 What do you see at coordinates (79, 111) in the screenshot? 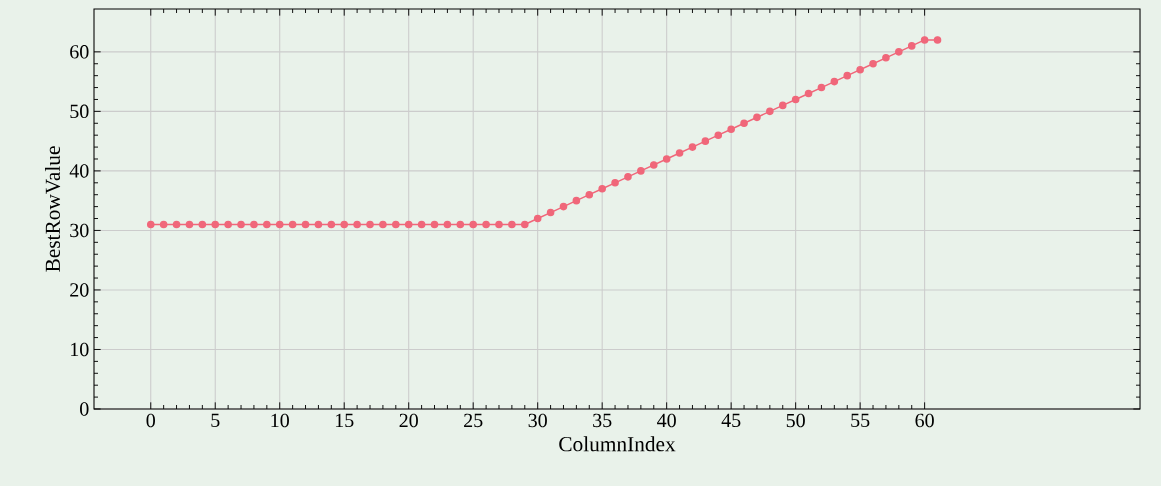
I see `y-tick-label: 50` at bounding box center [79, 111].